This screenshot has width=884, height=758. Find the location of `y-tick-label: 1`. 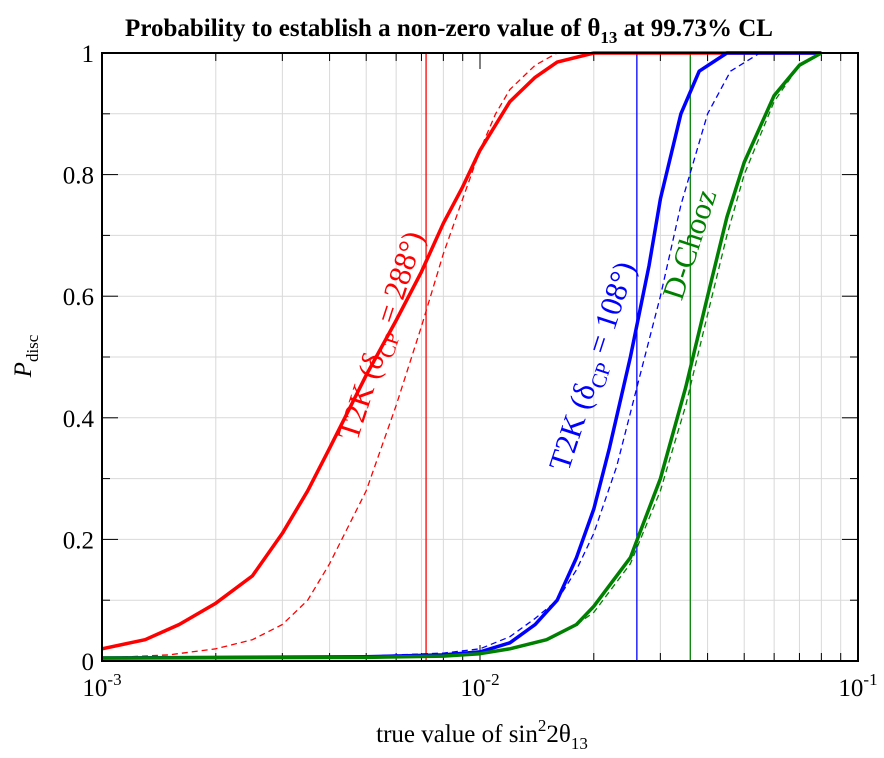

y-tick-label: 1 is located at coordinates (88, 54).